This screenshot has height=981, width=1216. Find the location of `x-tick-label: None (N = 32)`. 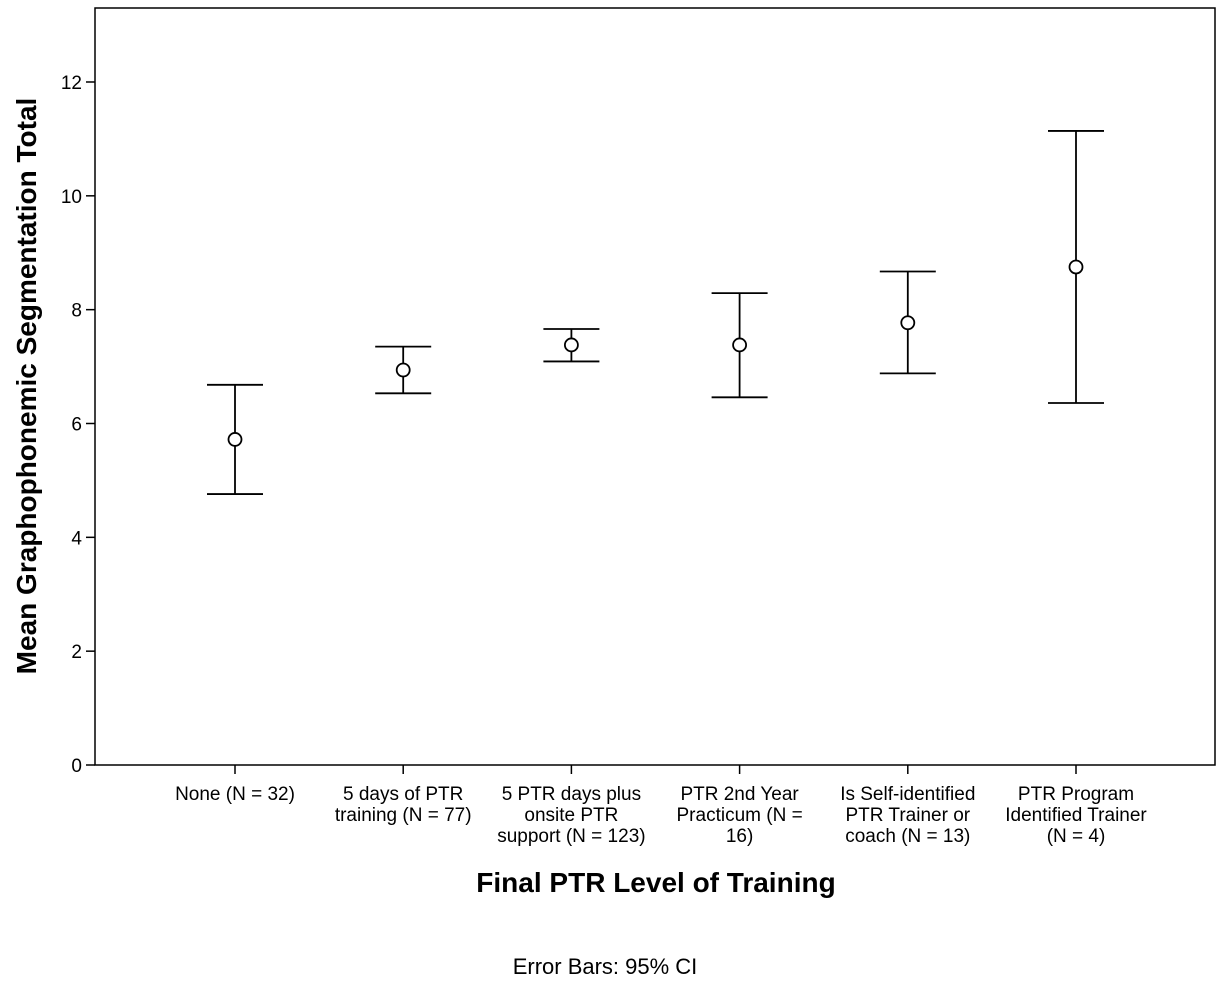

x-tick-label: None (N = 32) is located at coordinates (235, 794).